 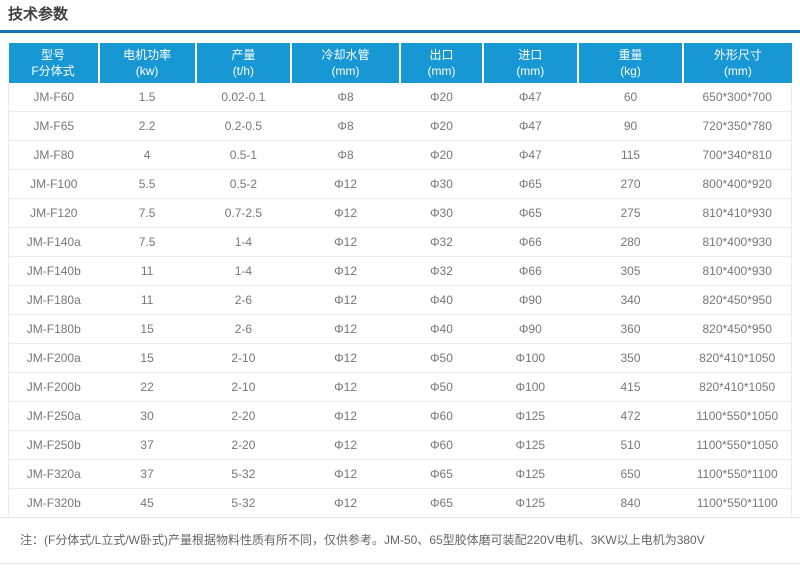 I want to click on cell: JM-F200b, so click(x=53, y=387).